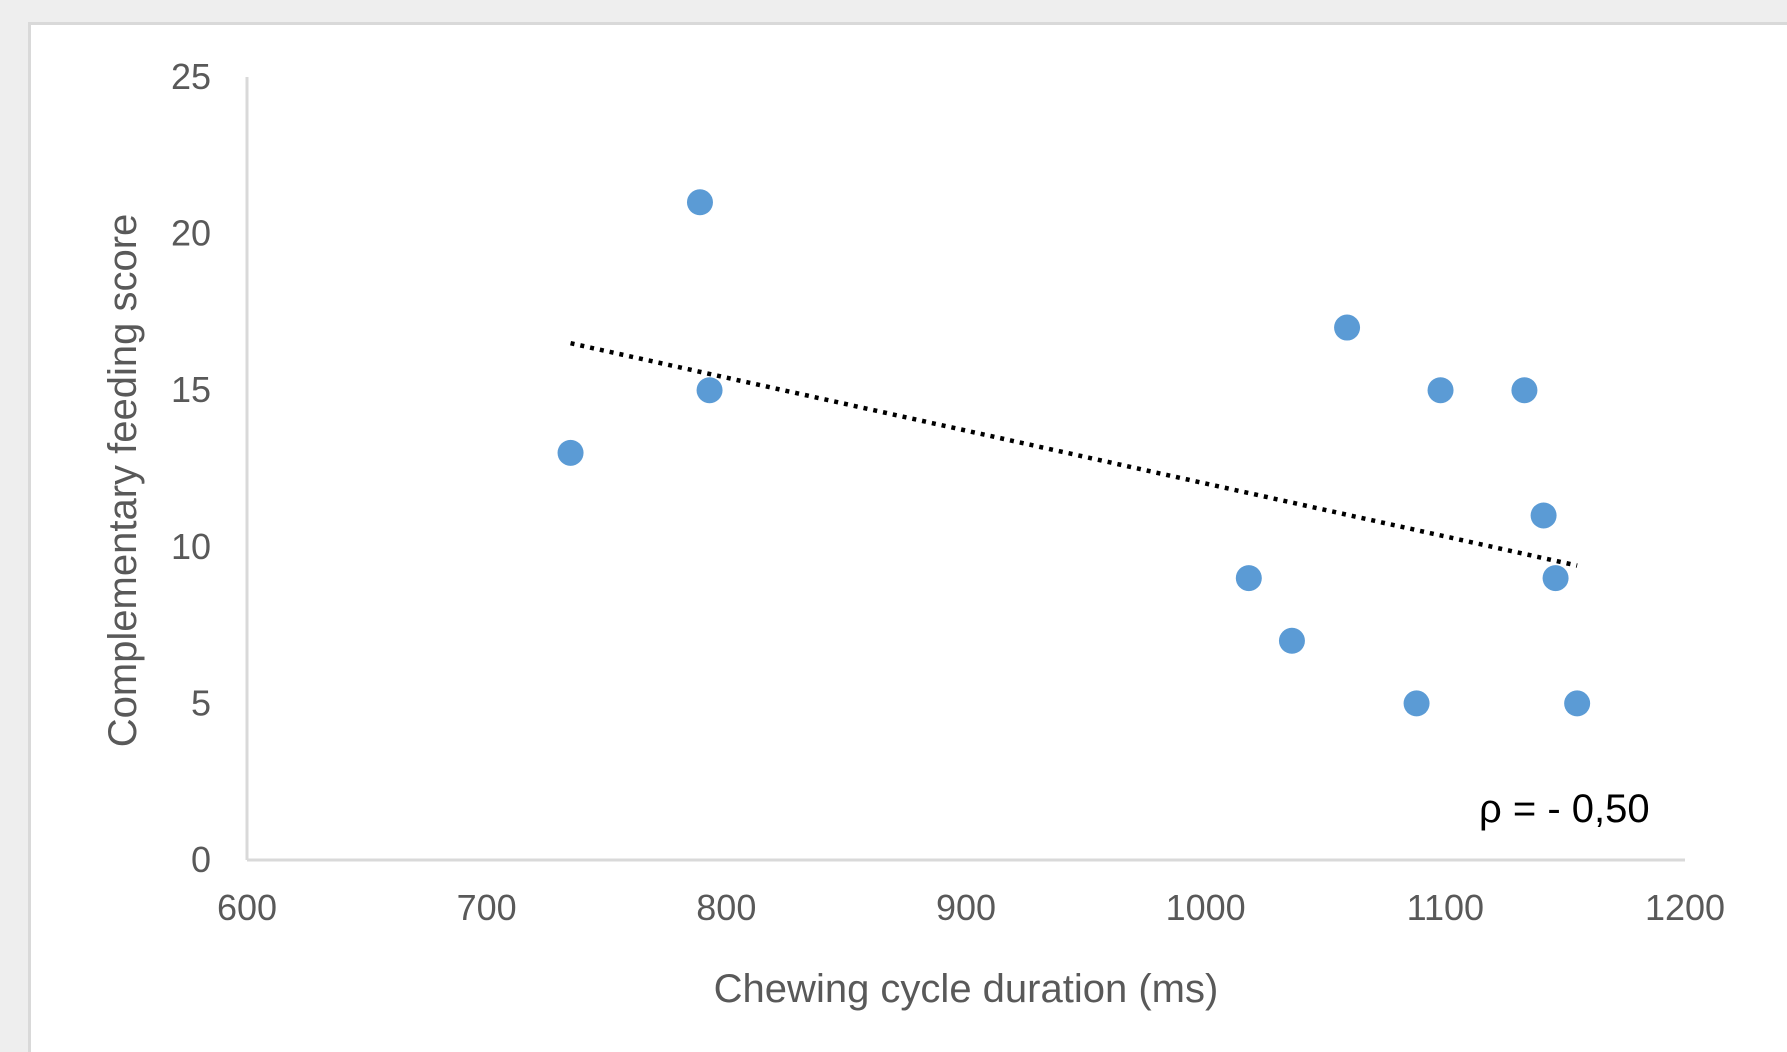  What do you see at coordinates (1564, 809) in the screenshot?
I see `correlation-annotation: ρ = - 0,50` at bounding box center [1564, 809].